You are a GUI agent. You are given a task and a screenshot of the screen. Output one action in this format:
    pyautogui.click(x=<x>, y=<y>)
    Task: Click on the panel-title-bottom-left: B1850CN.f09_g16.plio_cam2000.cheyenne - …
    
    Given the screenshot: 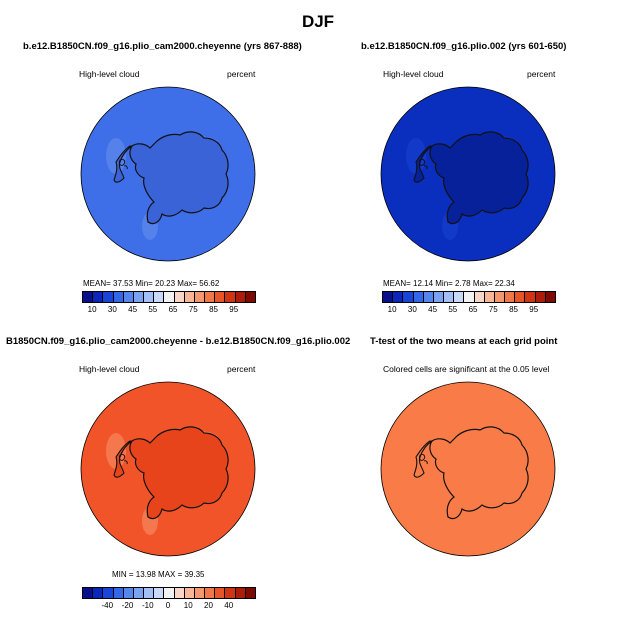 What is the action you would take?
    pyautogui.click(x=178, y=341)
    